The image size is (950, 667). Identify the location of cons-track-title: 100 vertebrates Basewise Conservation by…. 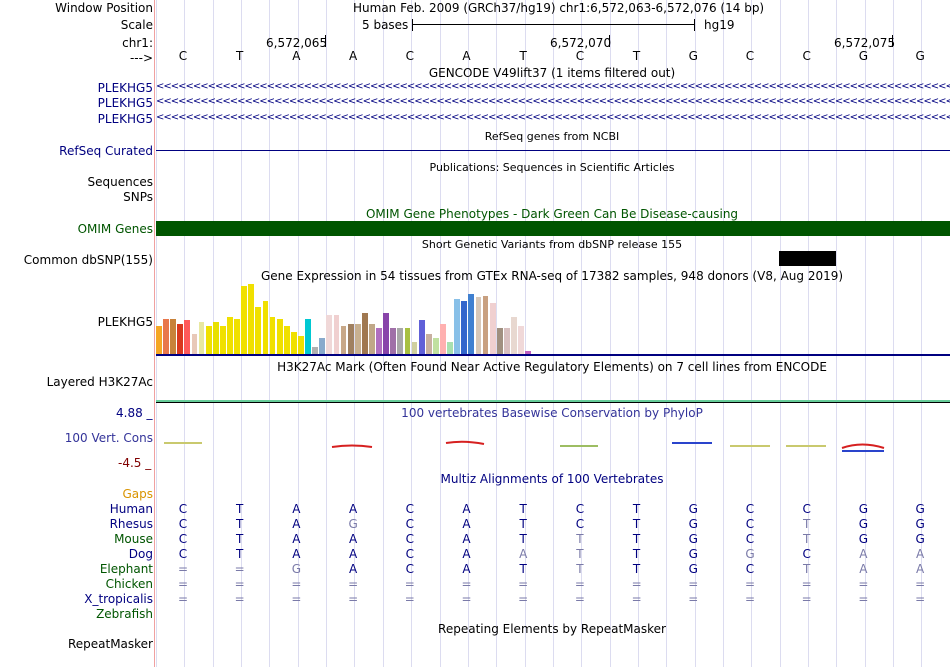
(552, 413).